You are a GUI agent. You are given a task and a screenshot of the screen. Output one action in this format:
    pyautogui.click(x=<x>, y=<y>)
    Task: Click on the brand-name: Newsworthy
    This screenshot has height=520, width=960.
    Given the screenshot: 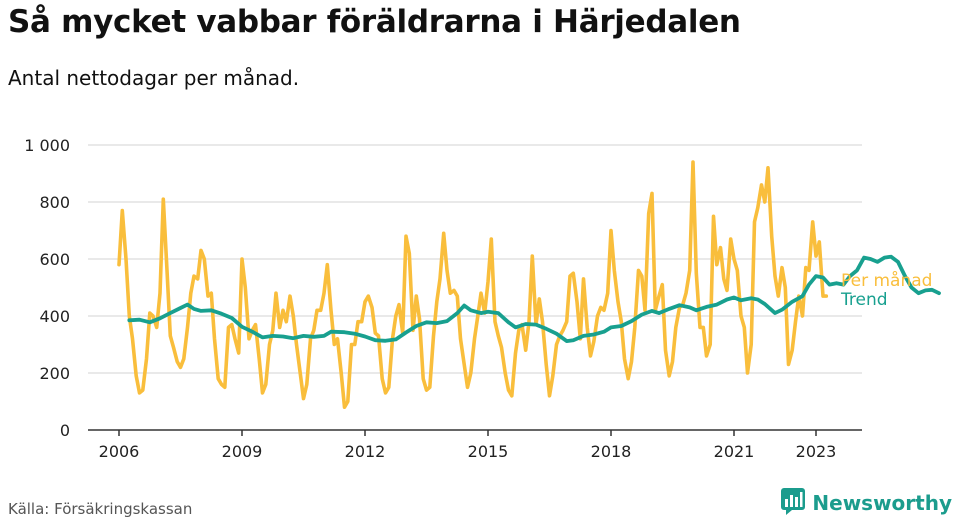 What is the action you would take?
    pyautogui.click(x=882, y=503)
    